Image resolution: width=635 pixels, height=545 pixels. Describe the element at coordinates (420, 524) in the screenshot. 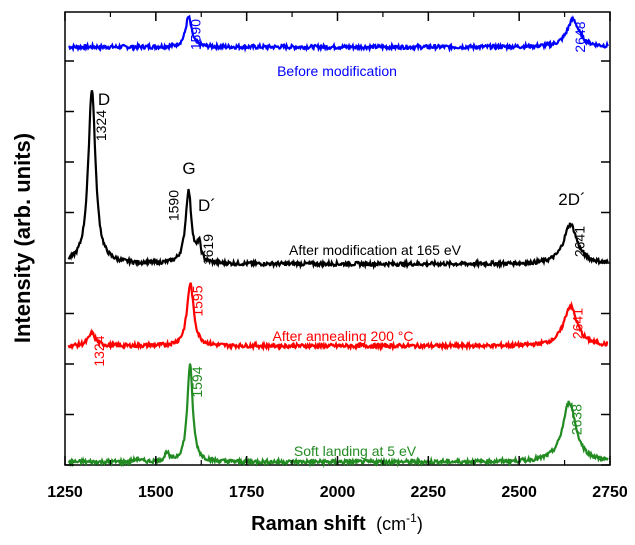

I see `x-axis-title-unit-close: )` at that location.